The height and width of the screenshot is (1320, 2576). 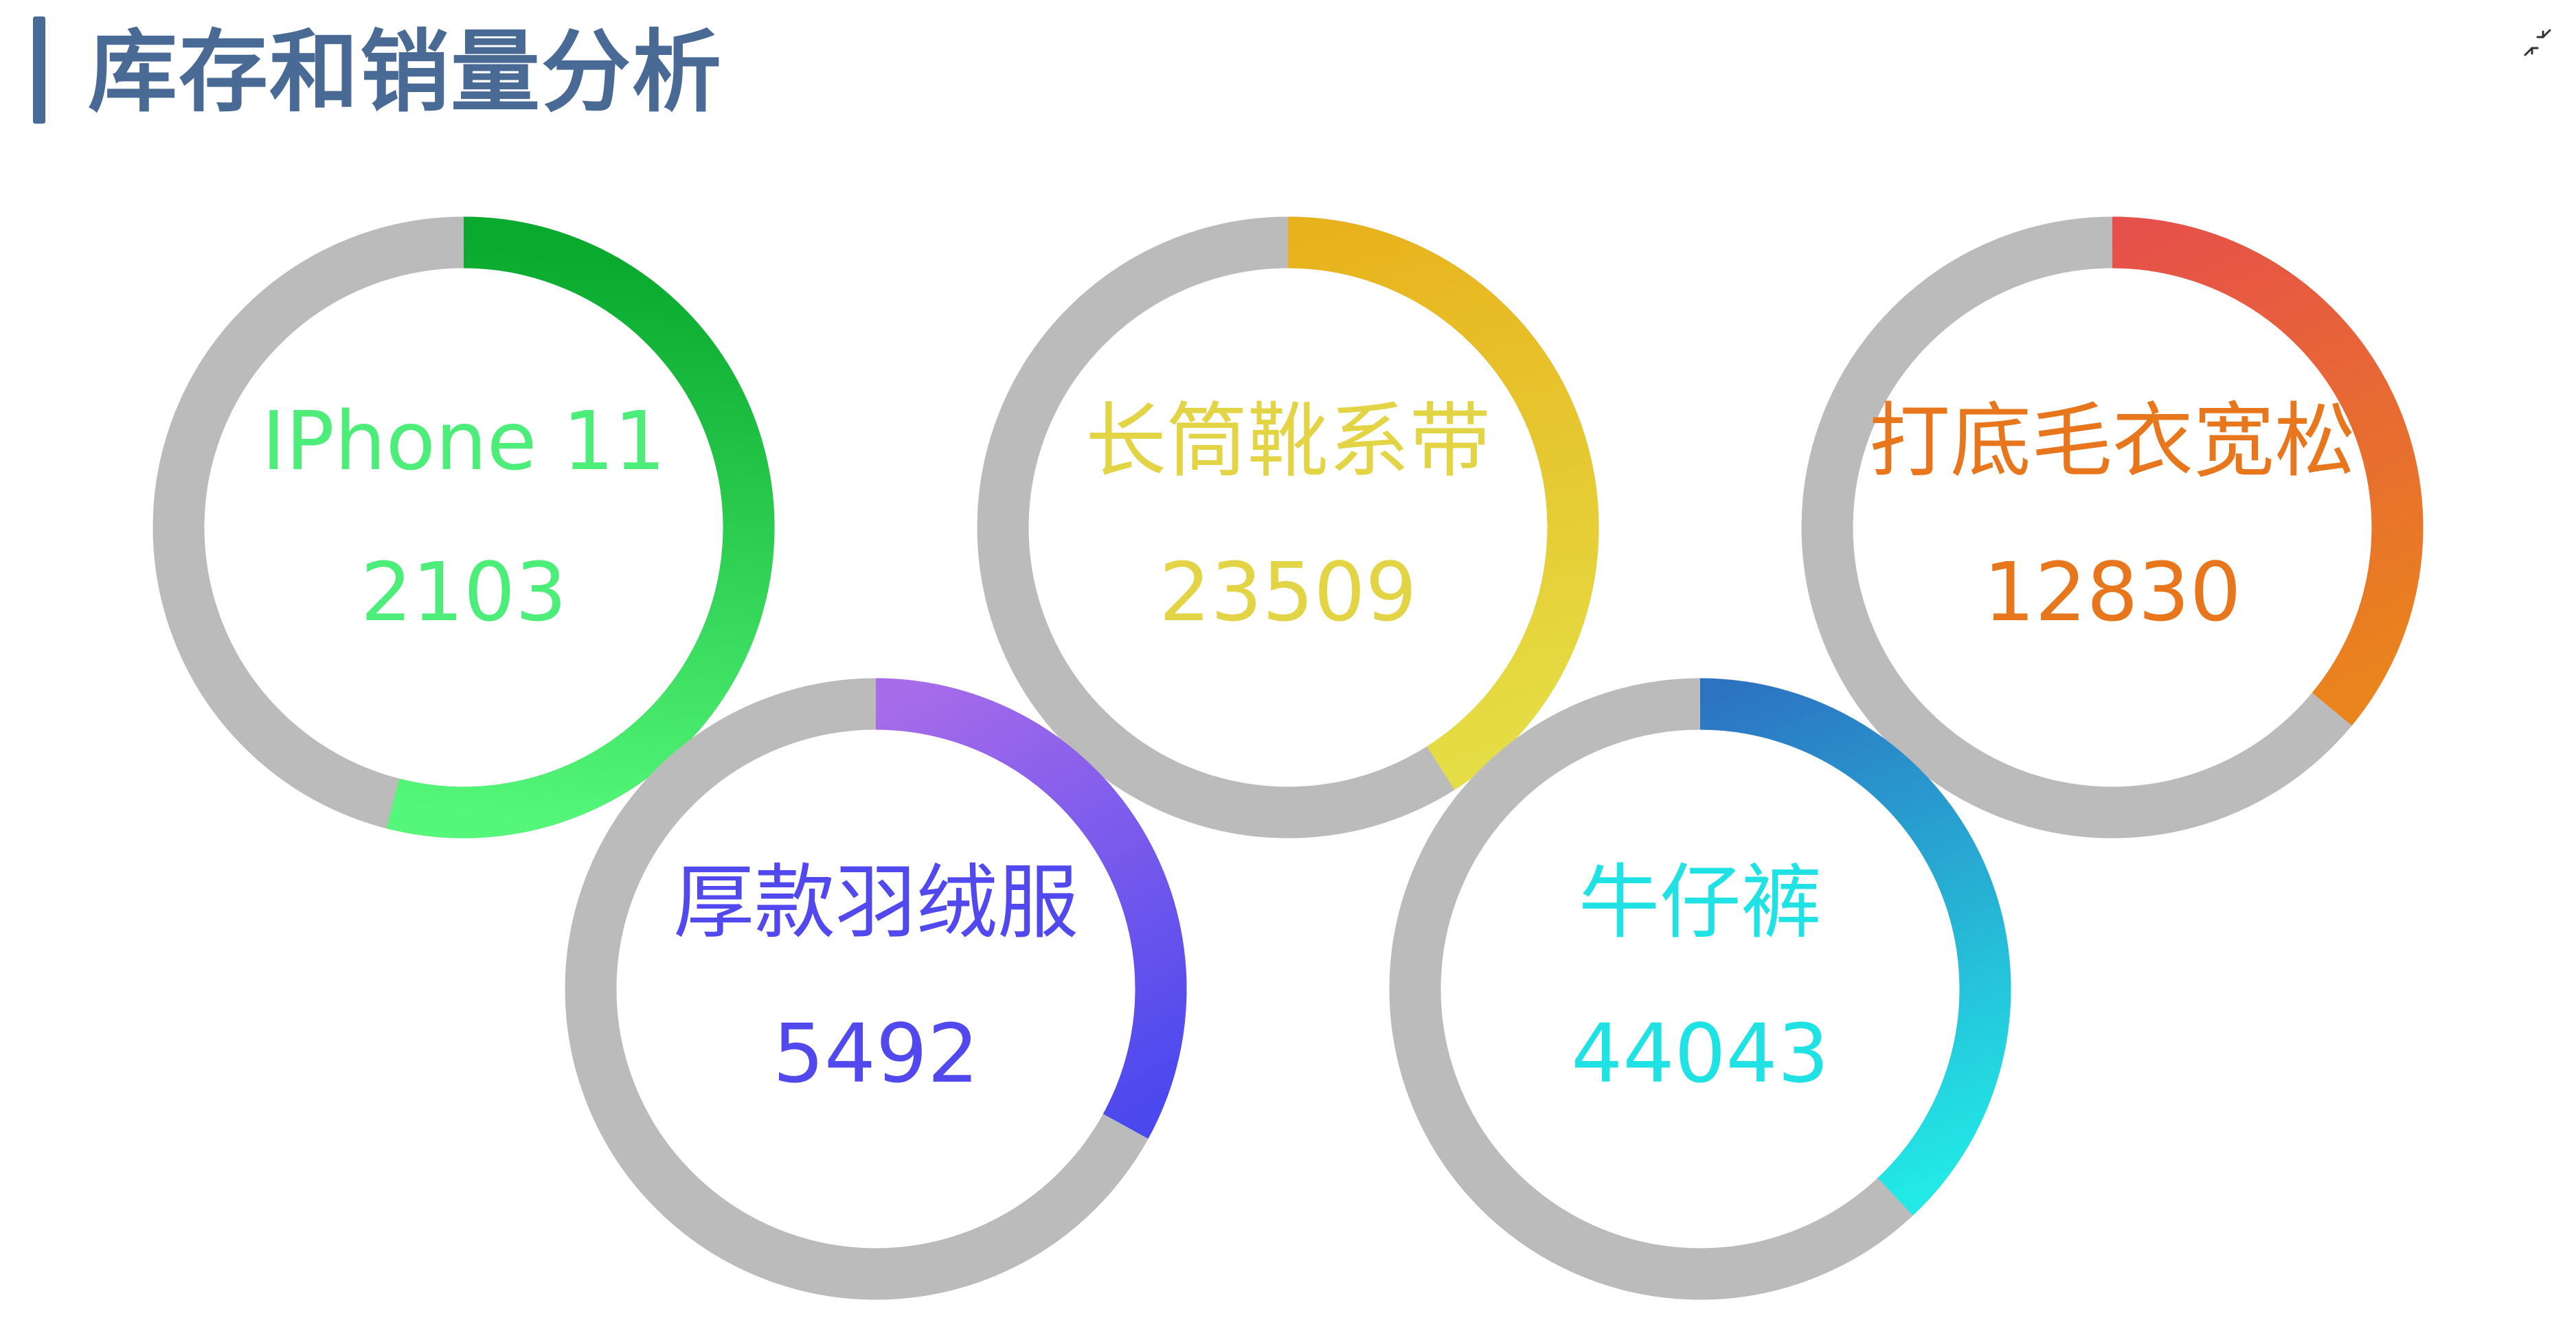 I want to click on gauge-value-label: 5492, so click(x=876, y=1053).